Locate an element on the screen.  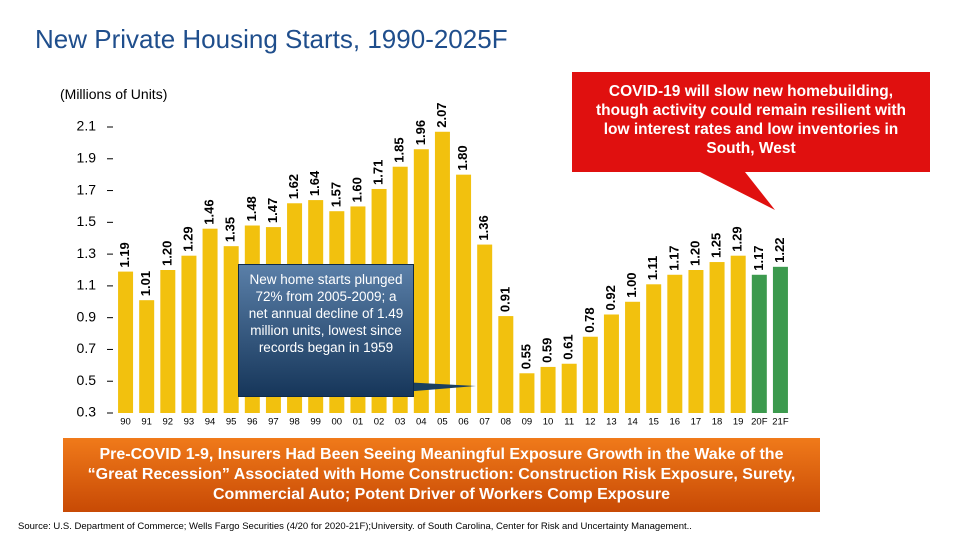
value-label: 1.71 is located at coordinates (378, 172).